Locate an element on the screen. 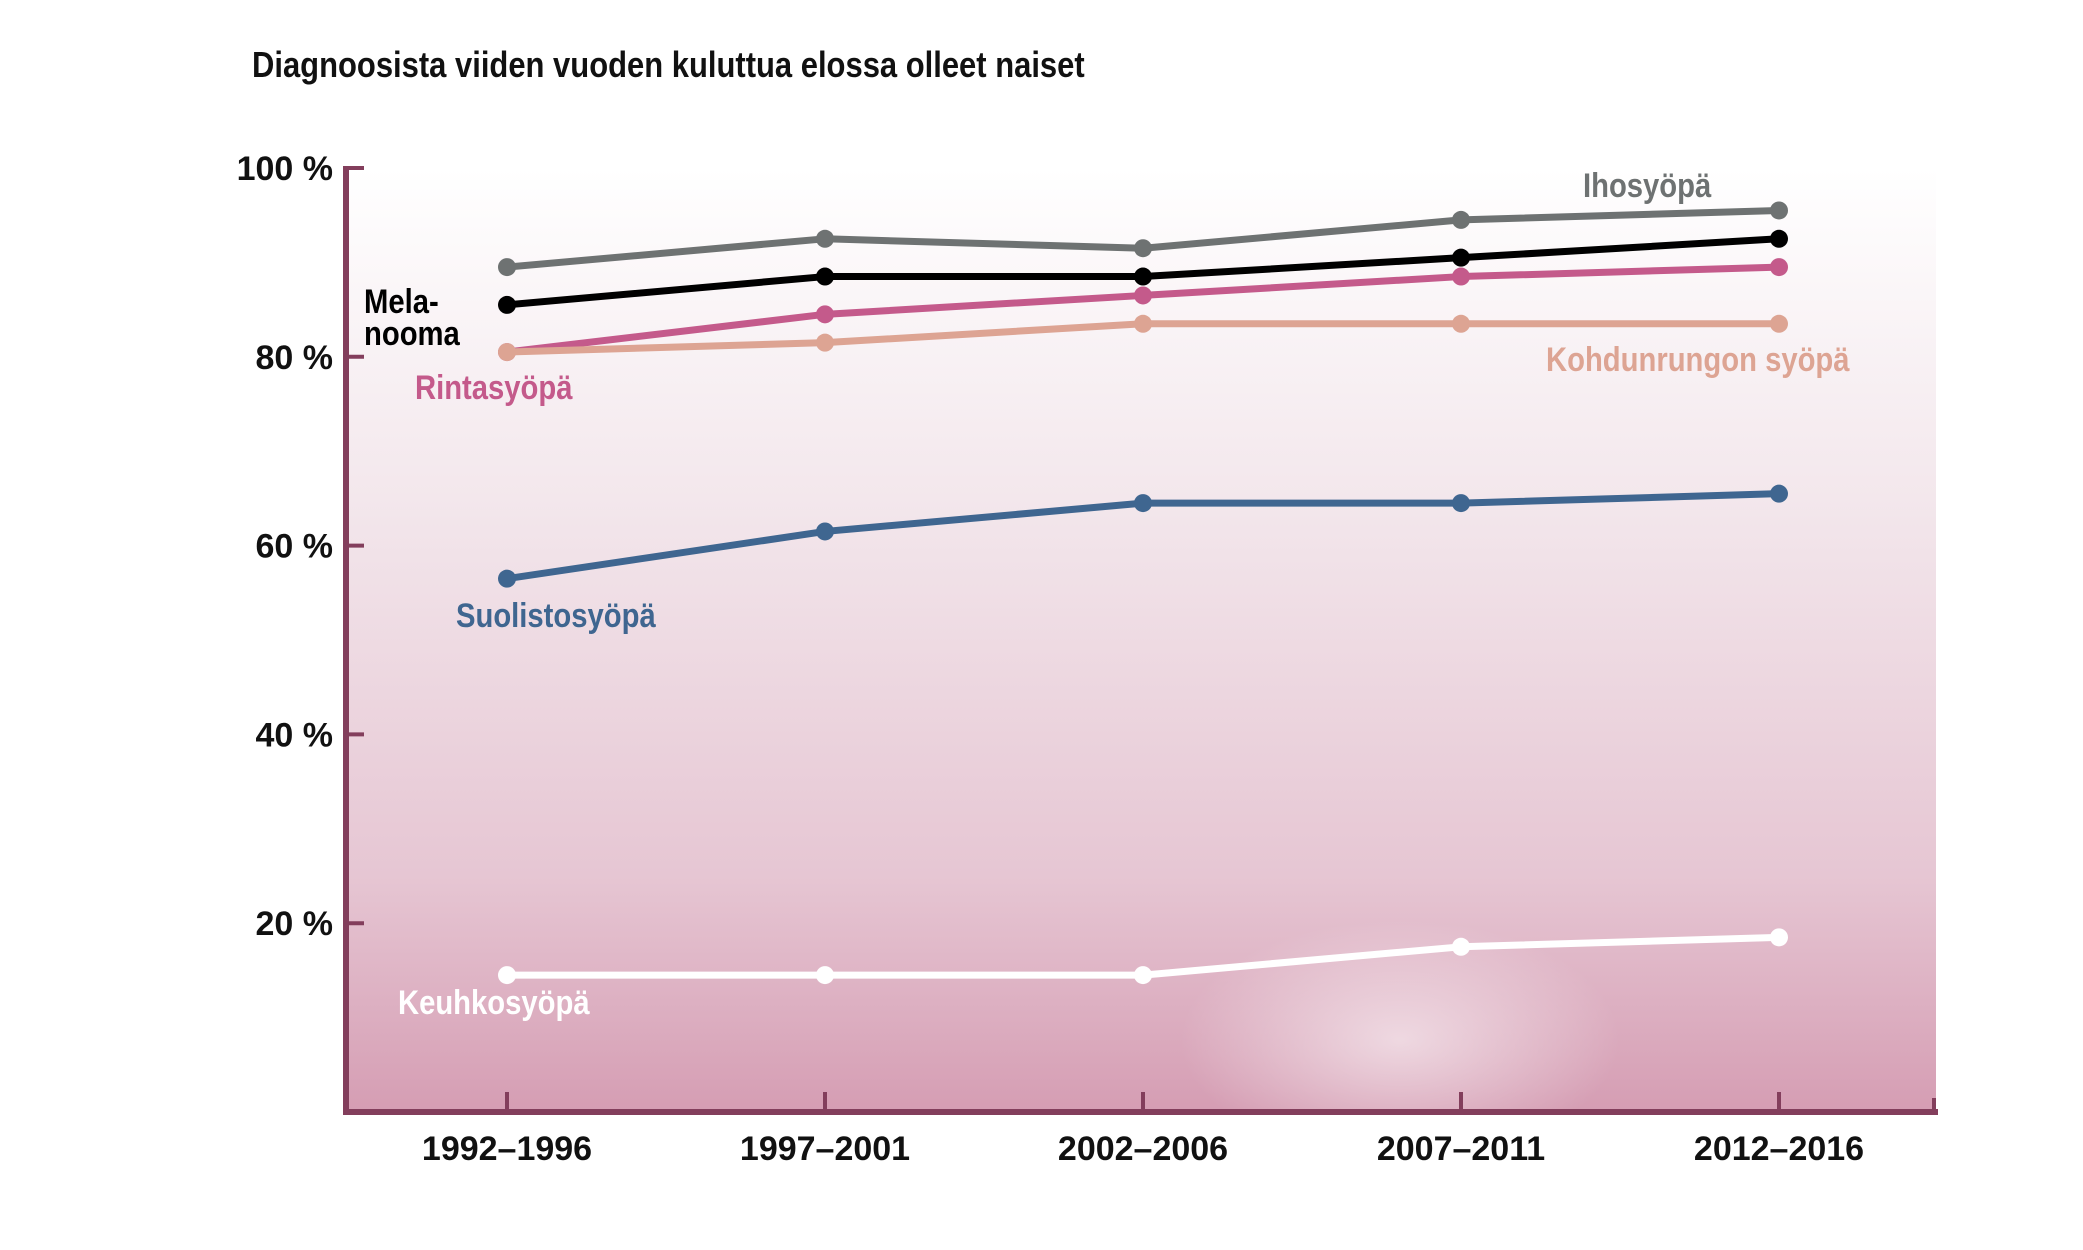 The height and width of the screenshot is (1250, 2083). y-tick-label: 20 % is located at coordinates (295, 924).